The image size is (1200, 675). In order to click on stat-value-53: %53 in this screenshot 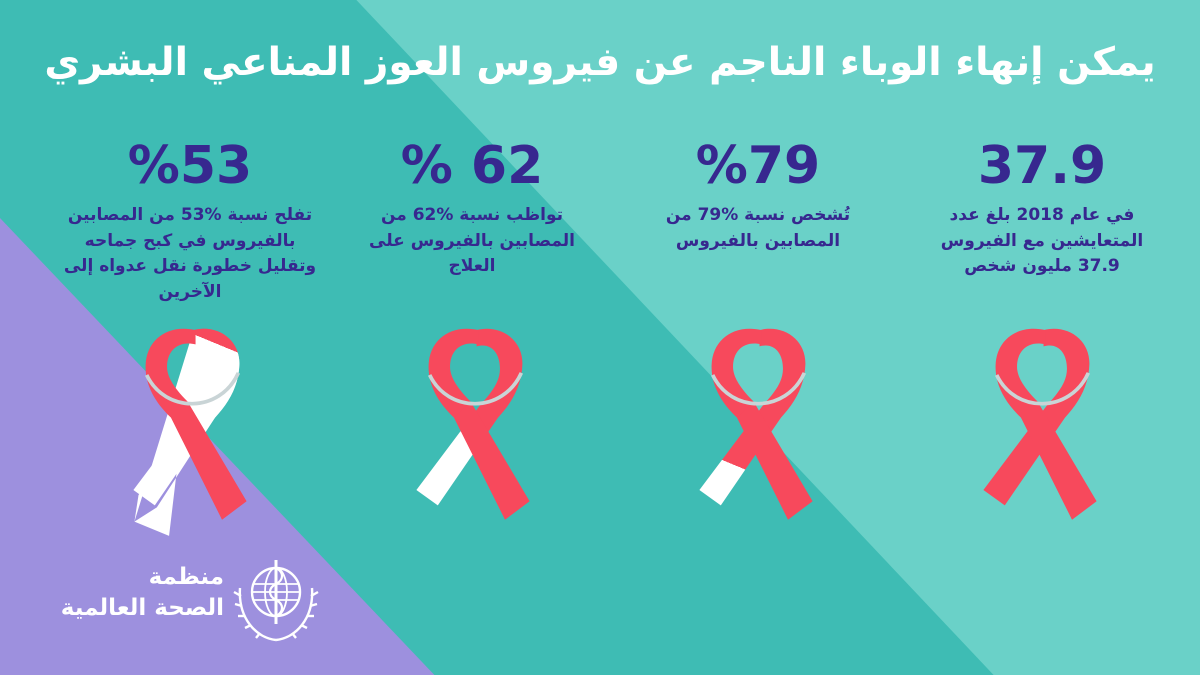, I will do `click(190, 166)`.